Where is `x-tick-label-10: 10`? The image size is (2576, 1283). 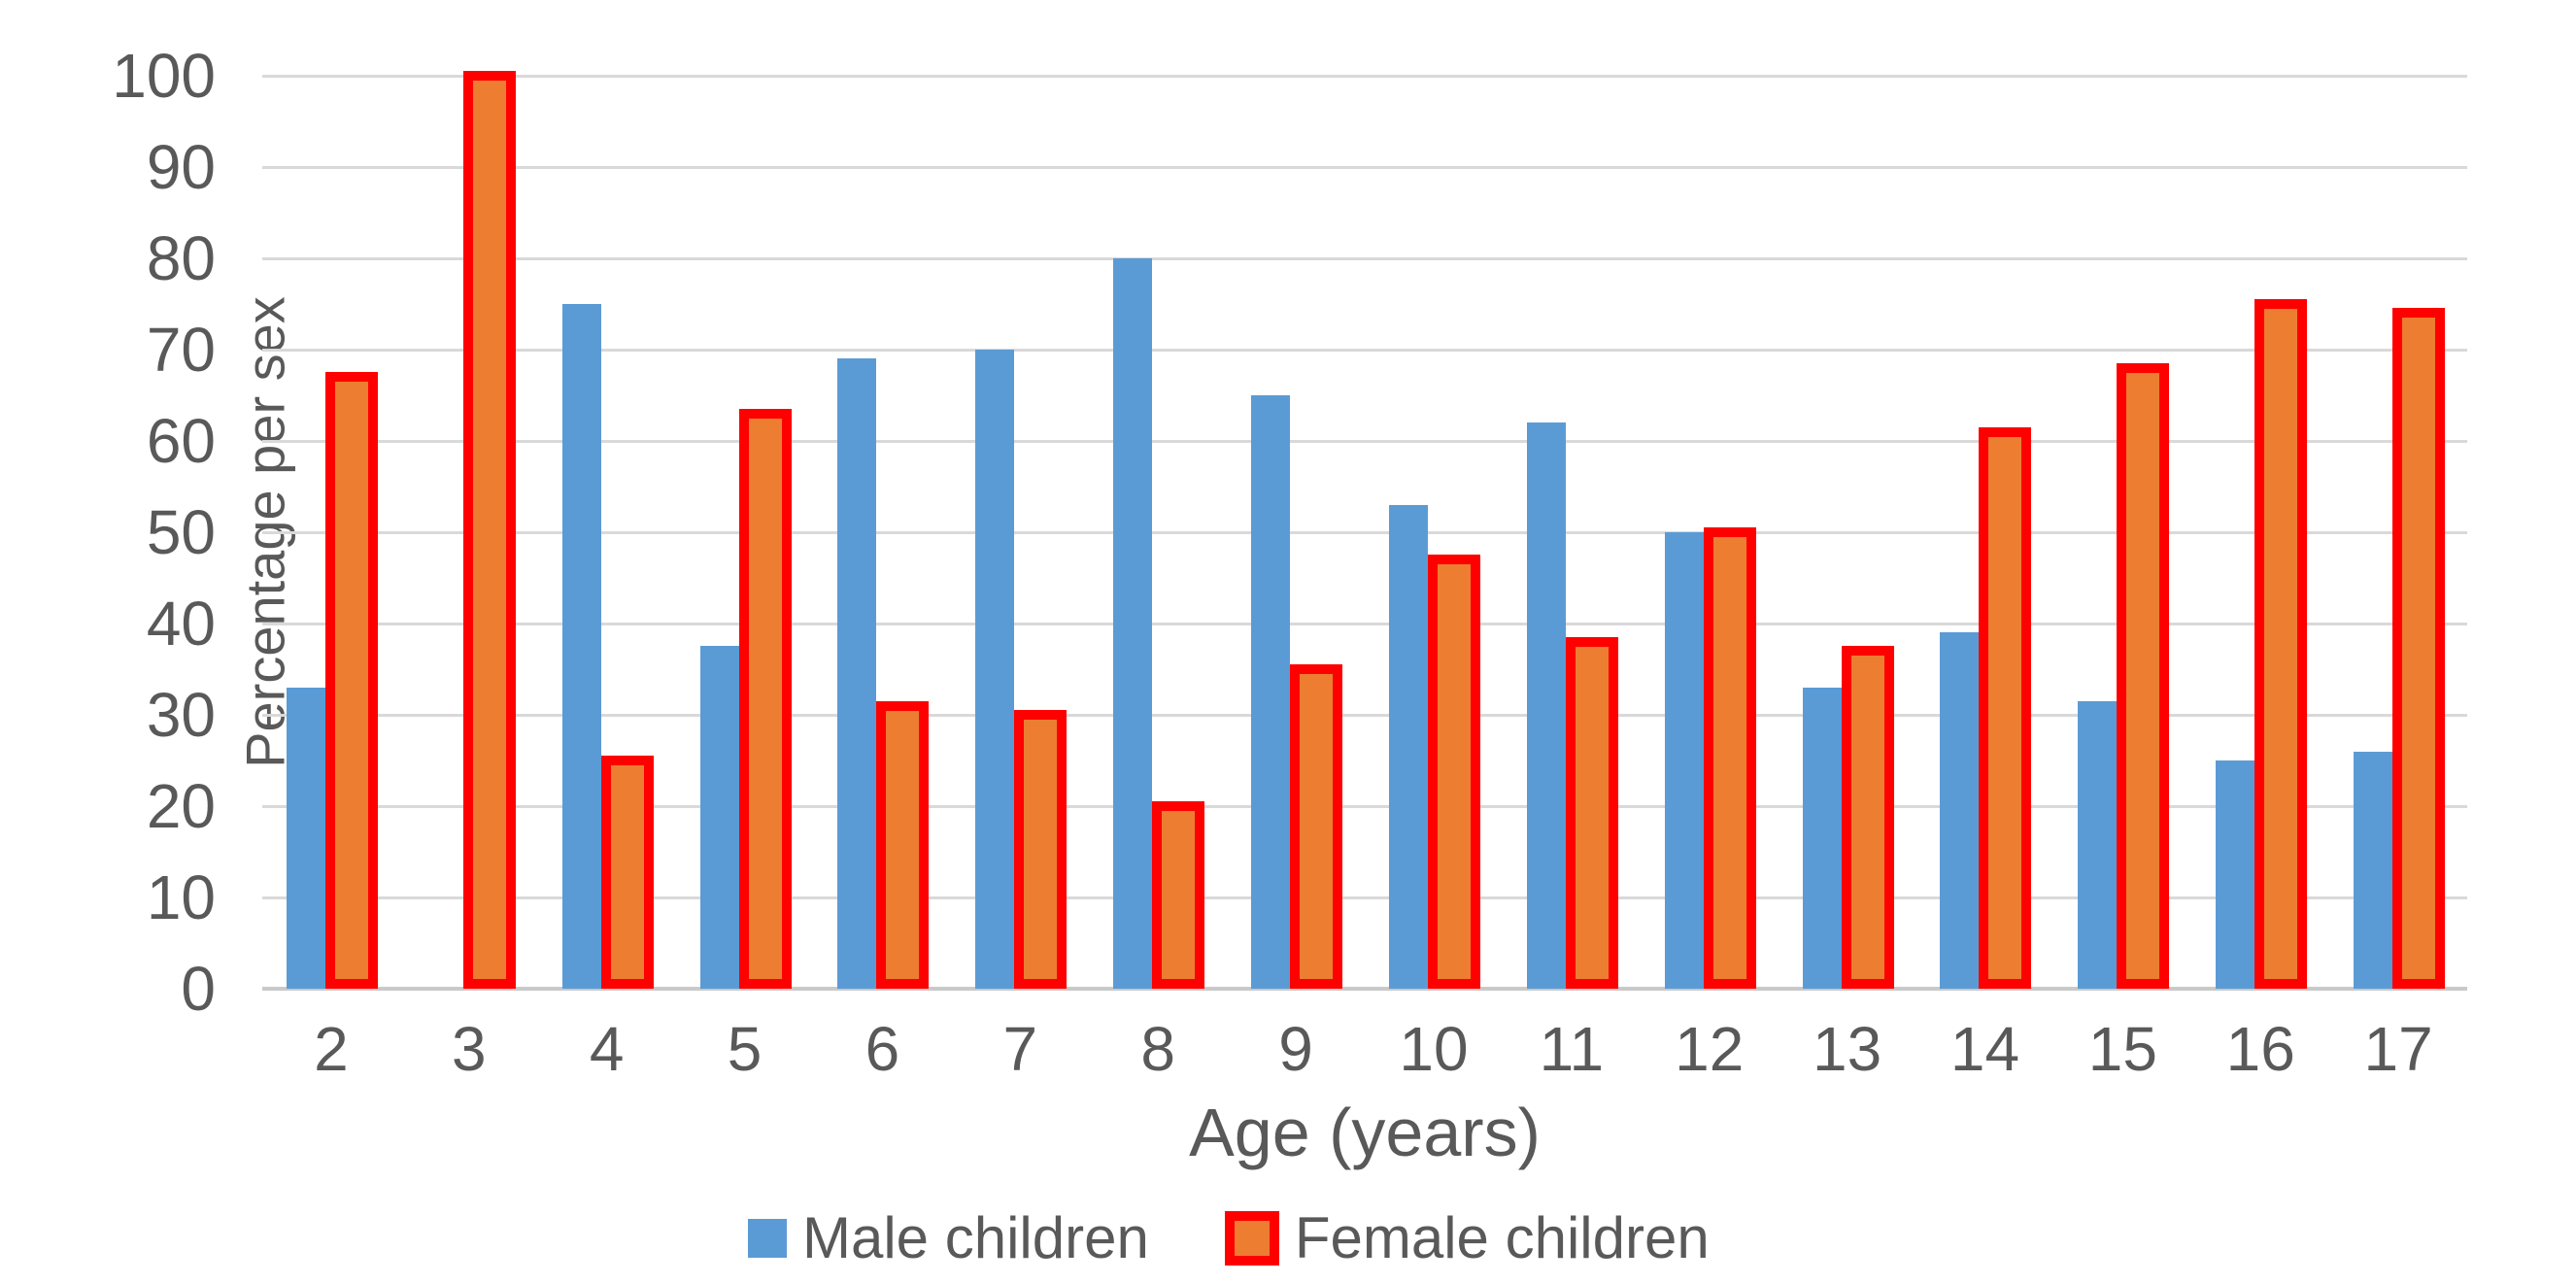
x-tick-label-10: 10 is located at coordinates (1434, 1049).